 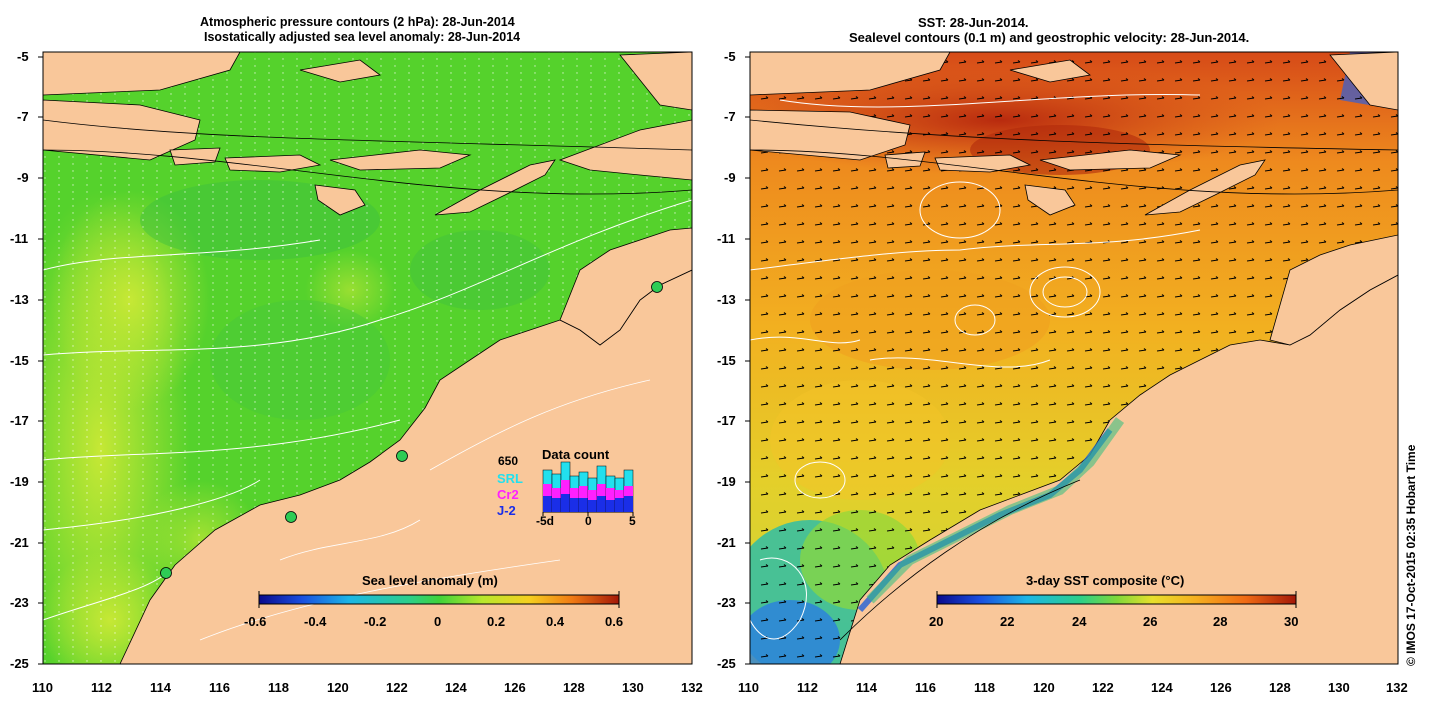 What do you see at coordinates (1220, 621) in the screenshot?
I see `right-colorbar-tick: 28` at bounding box center [1220, 621].